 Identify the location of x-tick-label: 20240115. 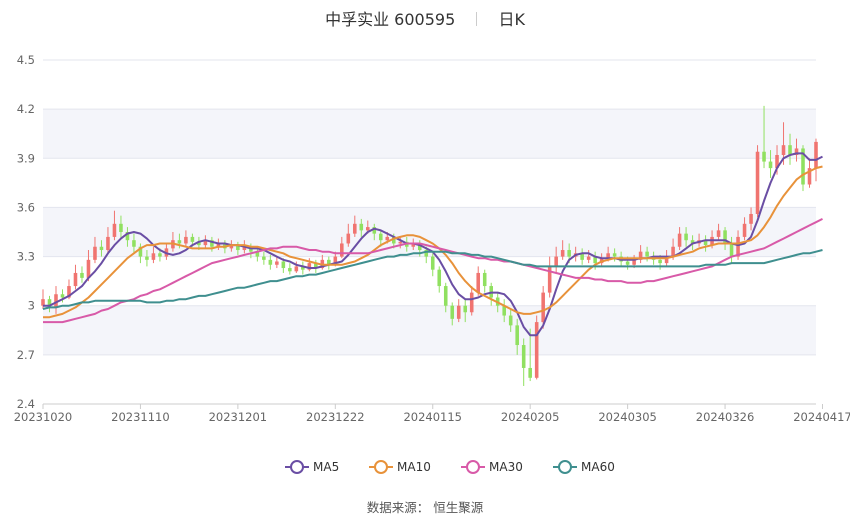
(432, 417).